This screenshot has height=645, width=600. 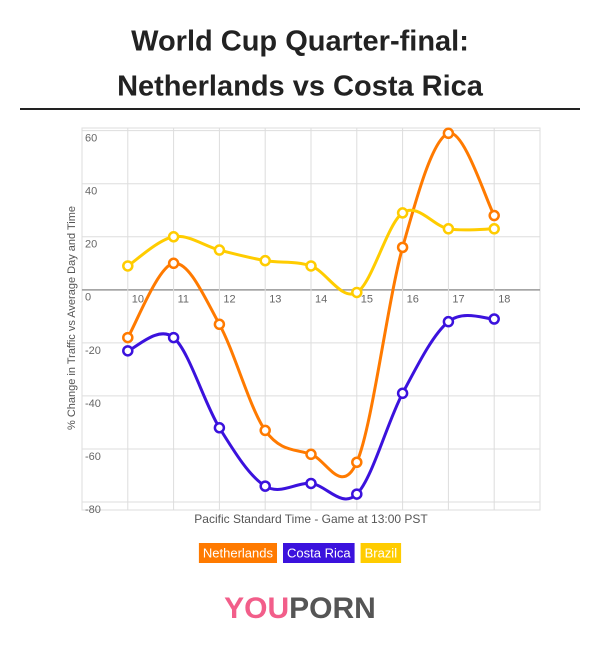 I want to click on legend-item: Costa Rica, so click(x=319, y=553).